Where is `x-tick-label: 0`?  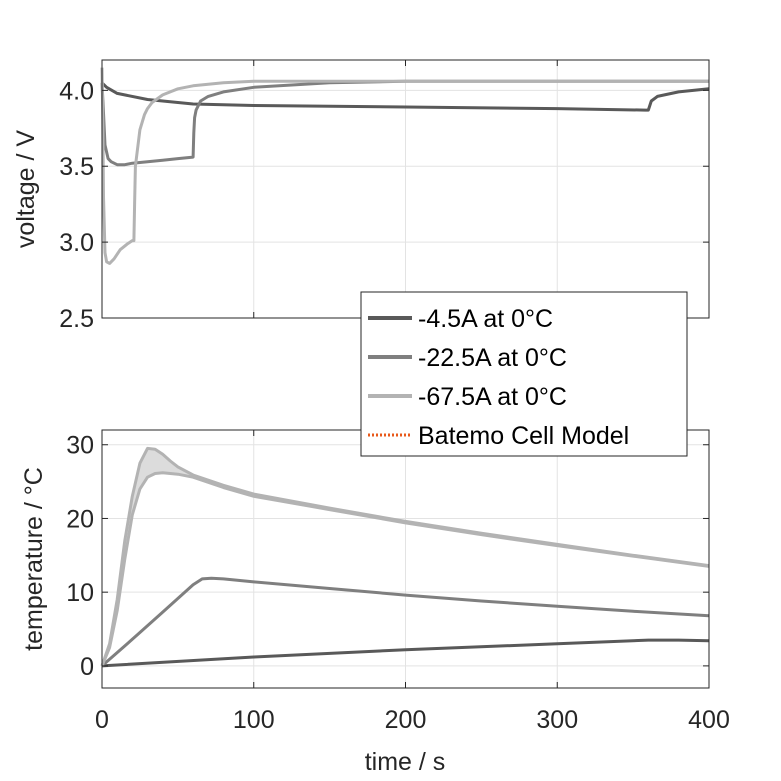 x-tick-label: 0 is located at coordinates (102, 720).